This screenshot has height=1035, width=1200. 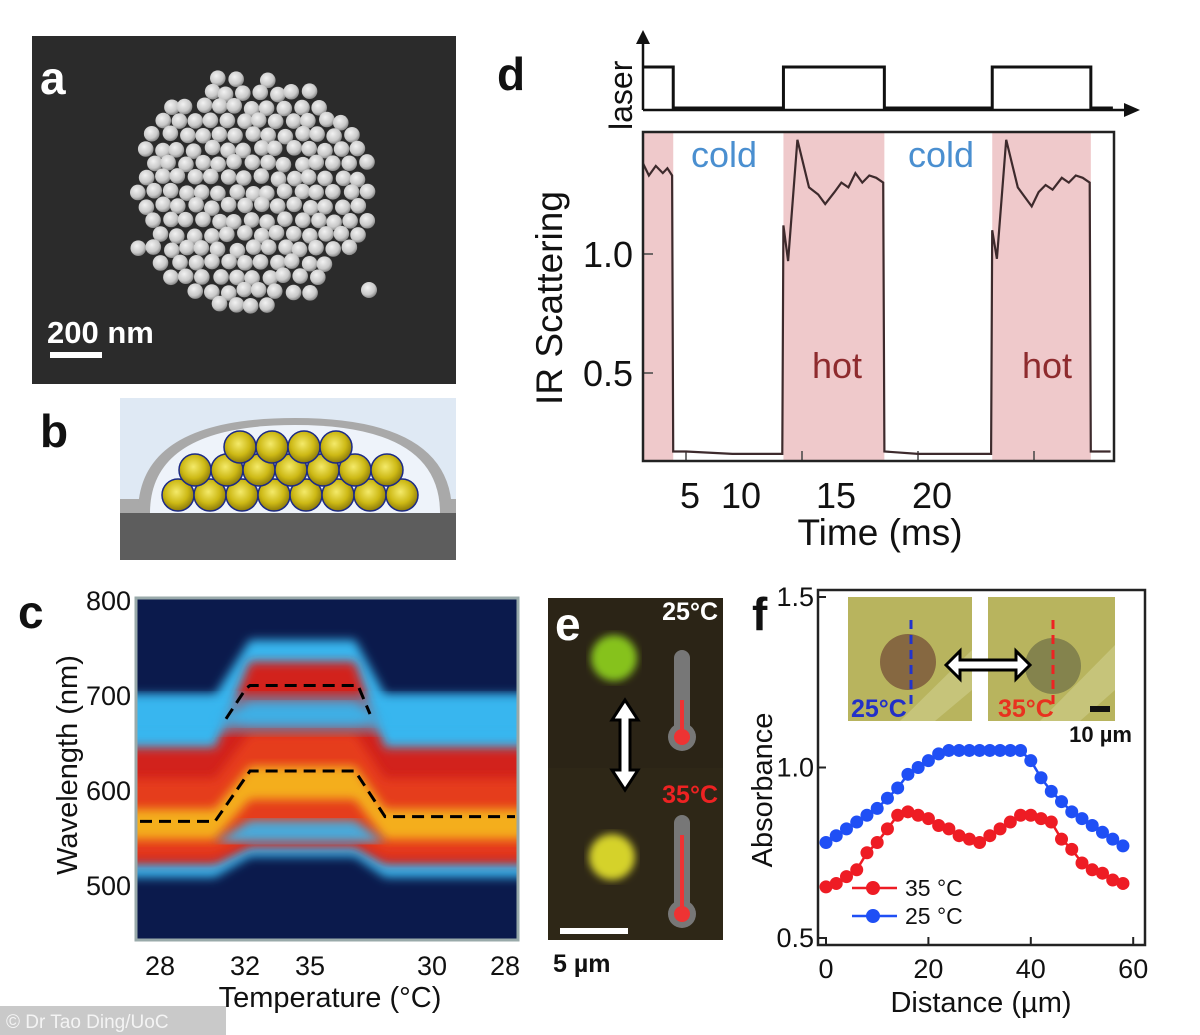 What do you see at coordinates (837, 365) in the screenshot?
I see `hot-label: hot` at bounding box center [837, 365].